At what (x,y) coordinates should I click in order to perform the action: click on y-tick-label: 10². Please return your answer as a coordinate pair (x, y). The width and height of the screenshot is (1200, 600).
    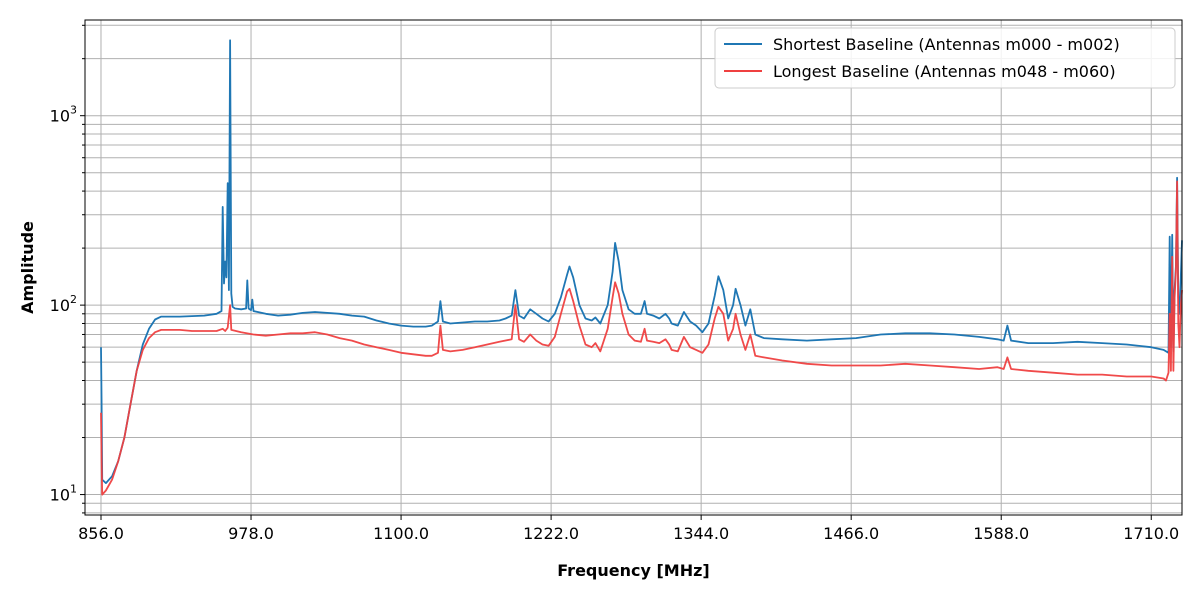
    Looking at the image, I should click on (63, 304).